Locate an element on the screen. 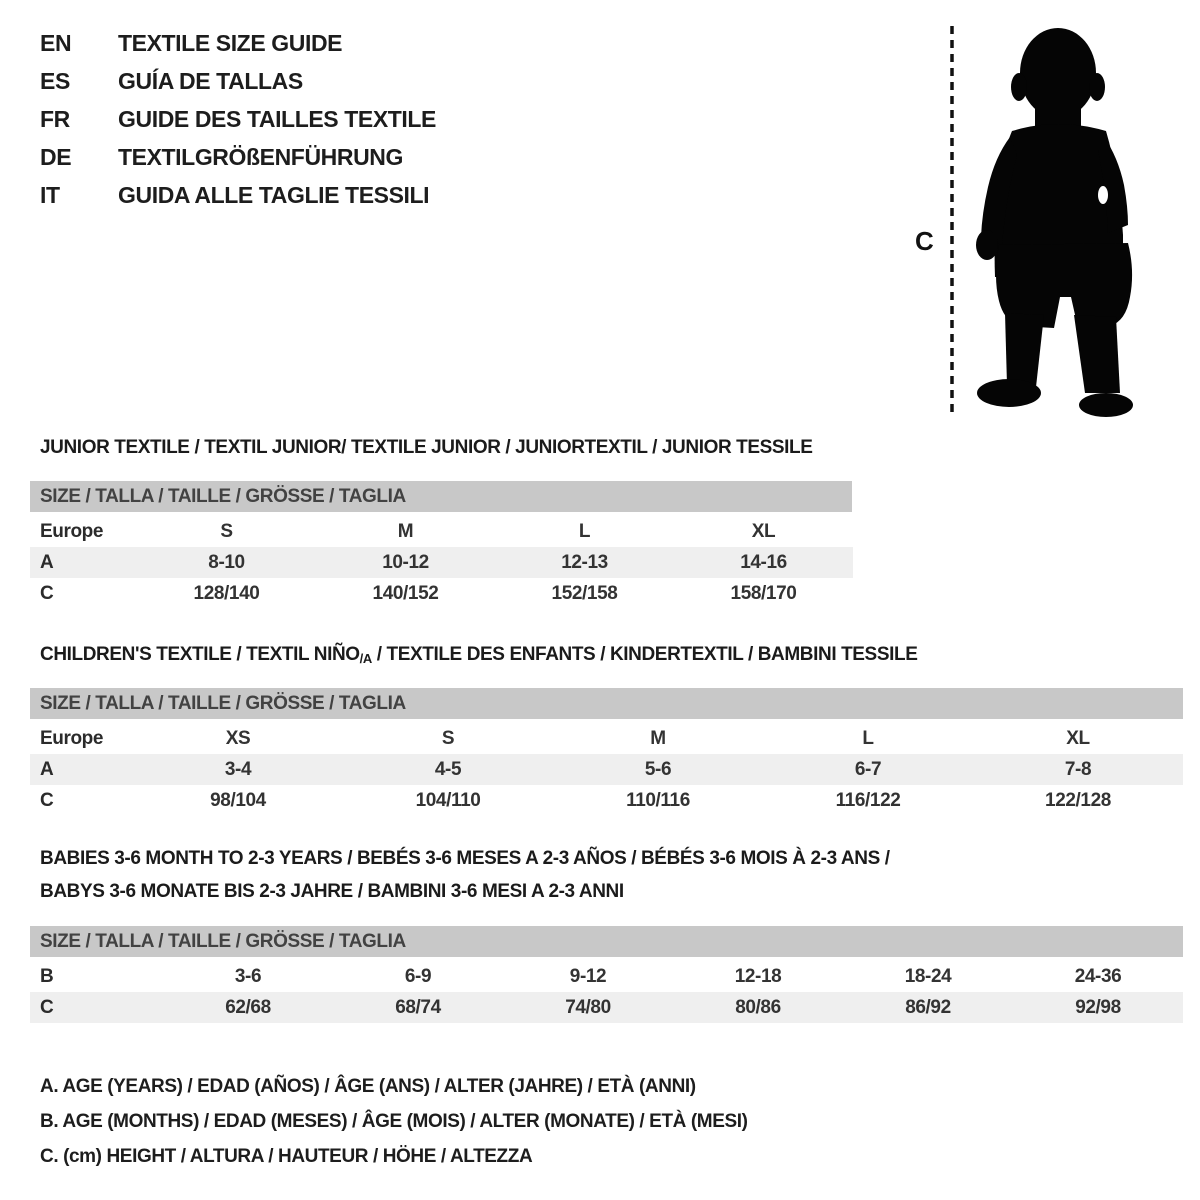 The image size is (1200, 1200). table-row: C 98/104 104/110 110/116 116/122 122/128 is located at coordinates (606, 800).